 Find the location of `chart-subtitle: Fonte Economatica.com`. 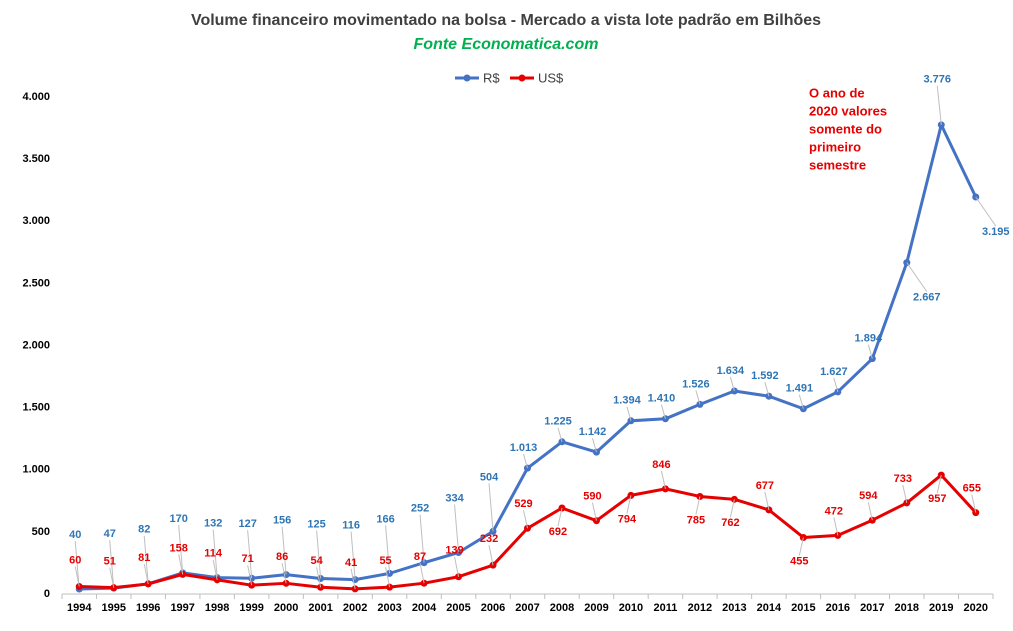

chart-subtitle: Fonte Economatica.com is located at coordinates (506, 44).